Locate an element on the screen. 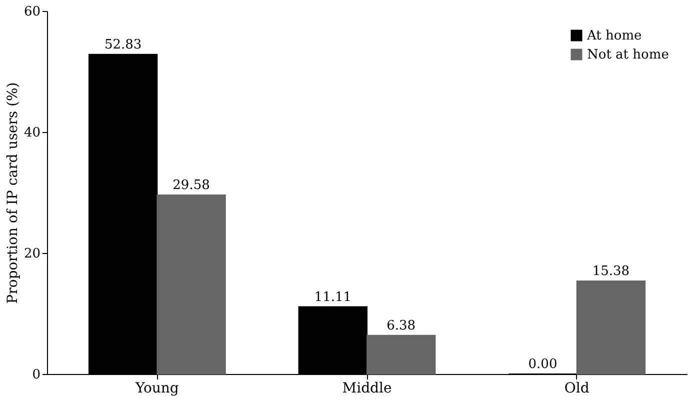 The width and height of the screenshot is (692, 400). data-label: 15.38 is located at coordinates (611, 271).